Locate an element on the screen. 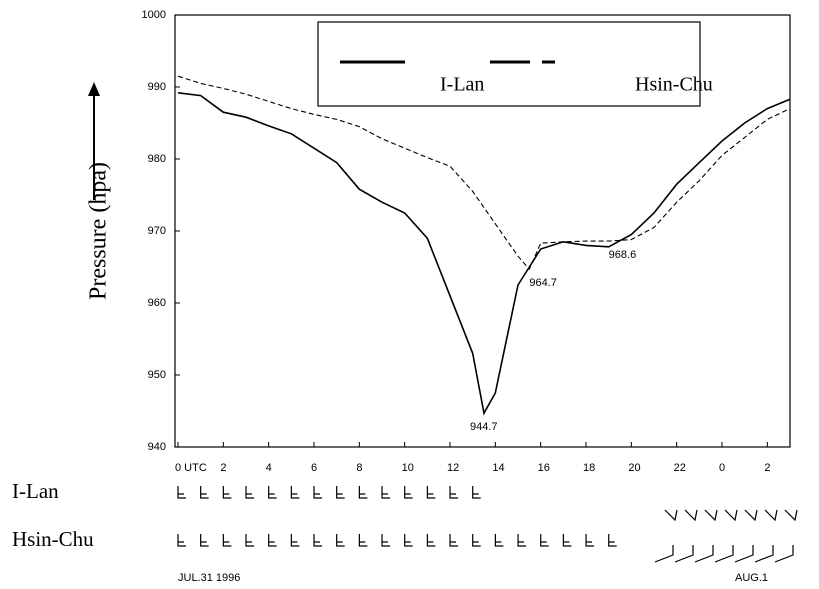  y-tick-label: 940 is located at coordinates (157, 447).